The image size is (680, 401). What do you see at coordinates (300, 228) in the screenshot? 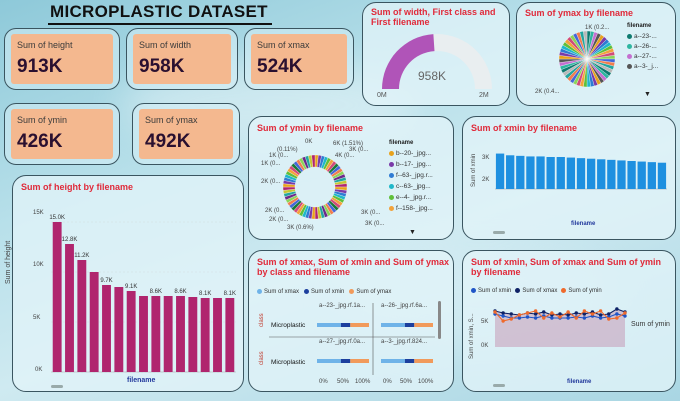
I see `donut-label: 3K (0.6%)` at bounding box center [300, 228].